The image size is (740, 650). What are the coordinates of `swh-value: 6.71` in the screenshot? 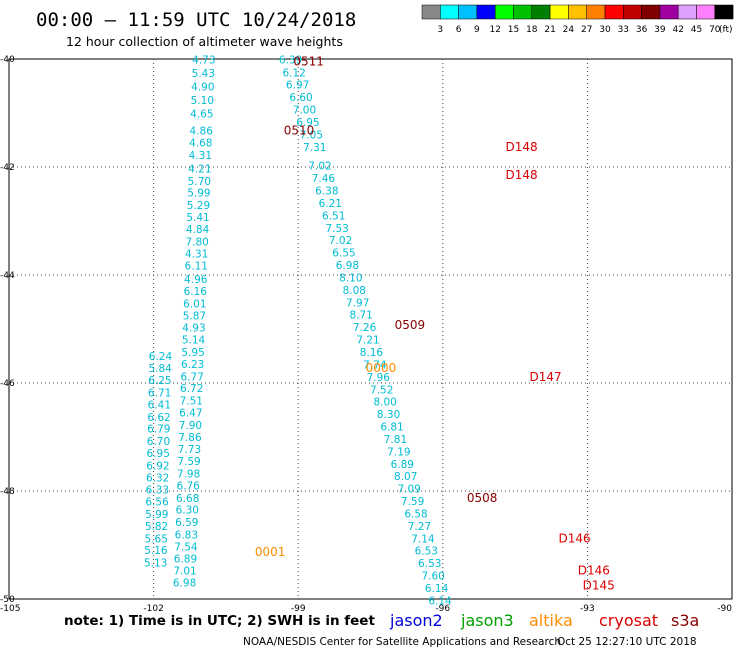 It's located at (159, 394).